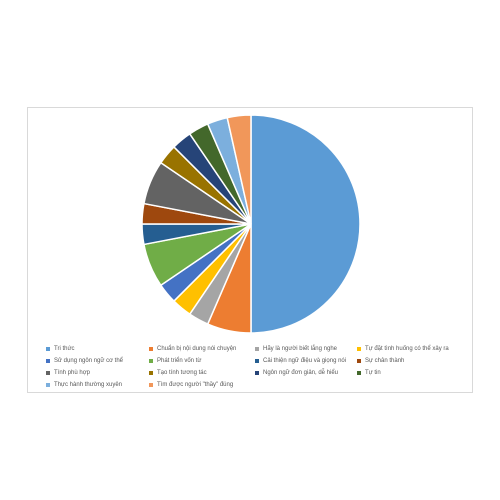  What do you see at coordinates (64, 349) in the screenshot?
I see `legend-label: Tri thức` at bounding box center [64, 349].